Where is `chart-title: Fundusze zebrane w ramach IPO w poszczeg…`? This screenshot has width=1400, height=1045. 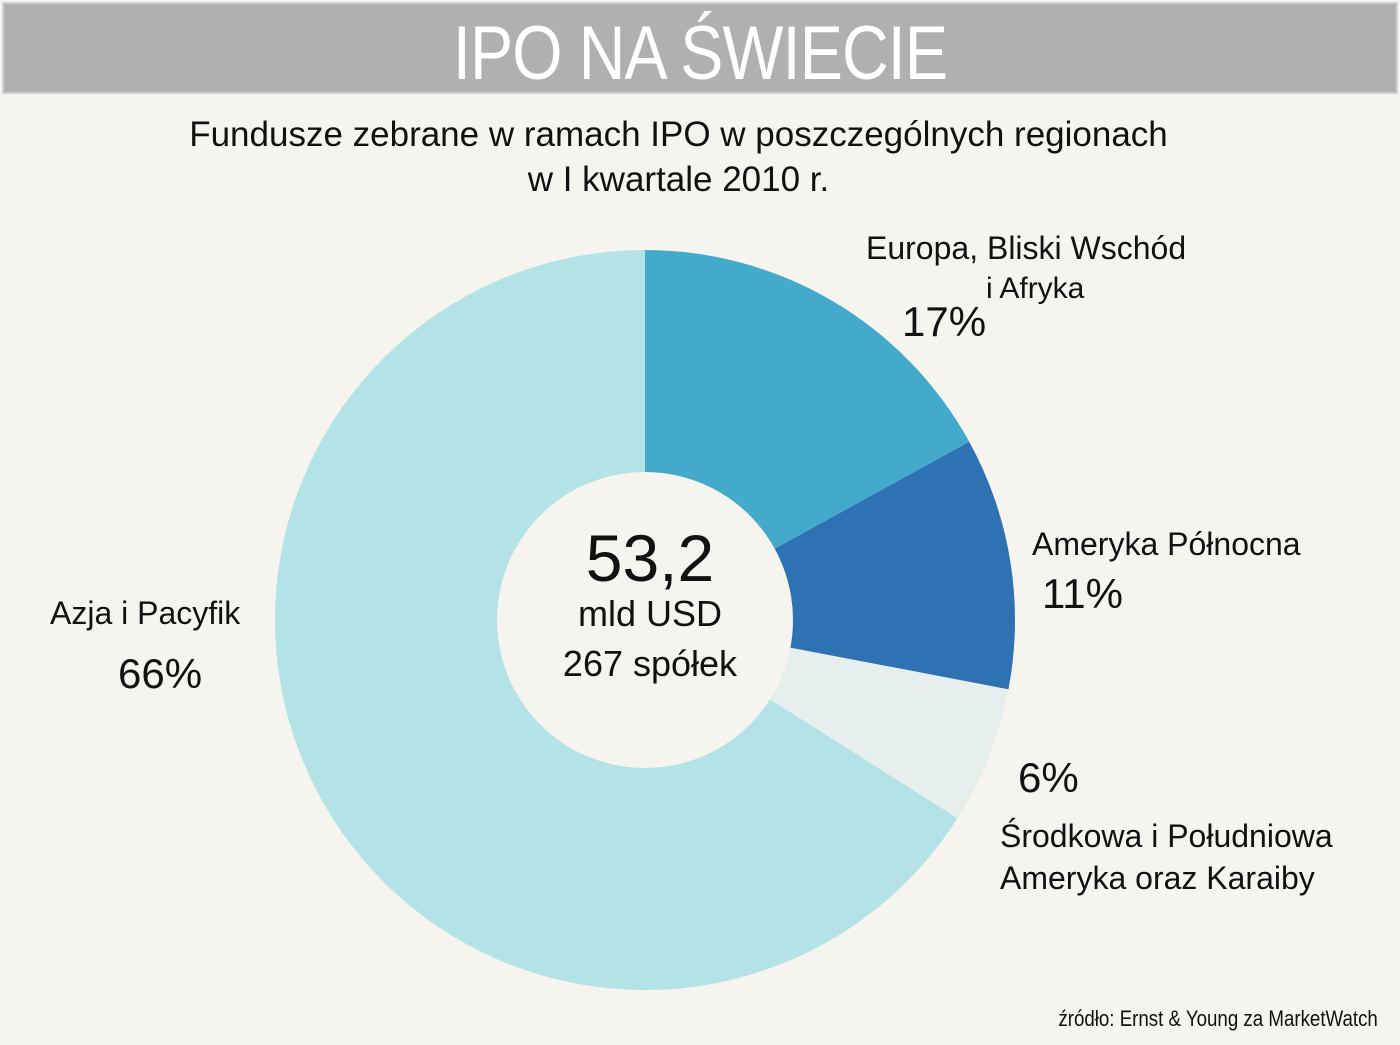
chart-title: Fundusze zebrane w ramach IPO w poszczeg… is located at coordinates (678, 157).